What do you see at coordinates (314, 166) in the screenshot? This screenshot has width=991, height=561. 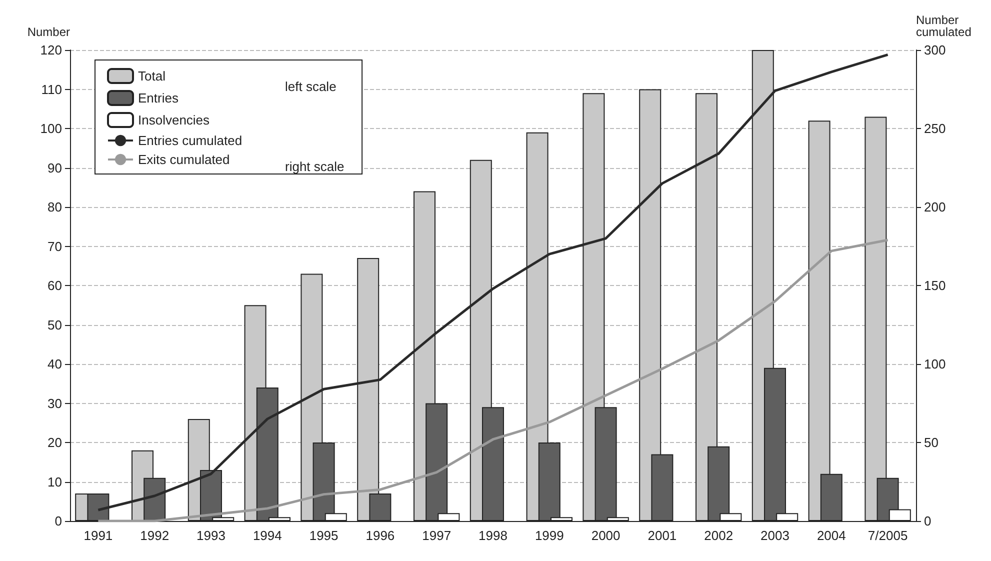 I see `annotation: right scale` at bounding box center [314, 166].